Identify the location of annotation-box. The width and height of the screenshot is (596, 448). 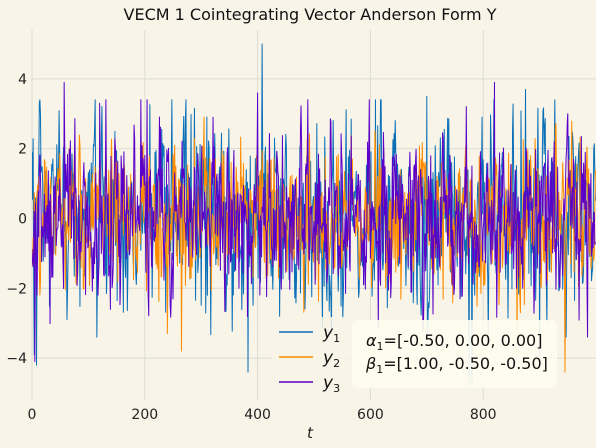
(454, 354).